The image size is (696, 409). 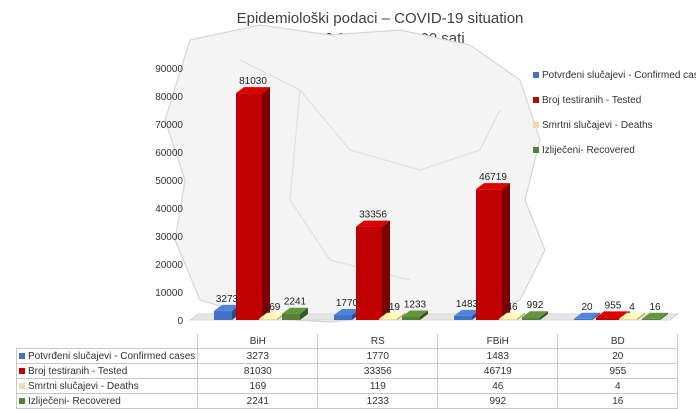 I want to click on data-label: 20, so click(x=587, y=307).